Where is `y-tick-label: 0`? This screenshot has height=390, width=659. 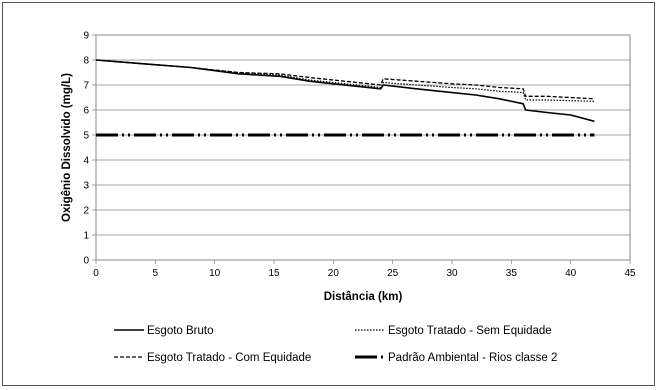 y-tick-label: 0 is located at coordinates (86, 261).